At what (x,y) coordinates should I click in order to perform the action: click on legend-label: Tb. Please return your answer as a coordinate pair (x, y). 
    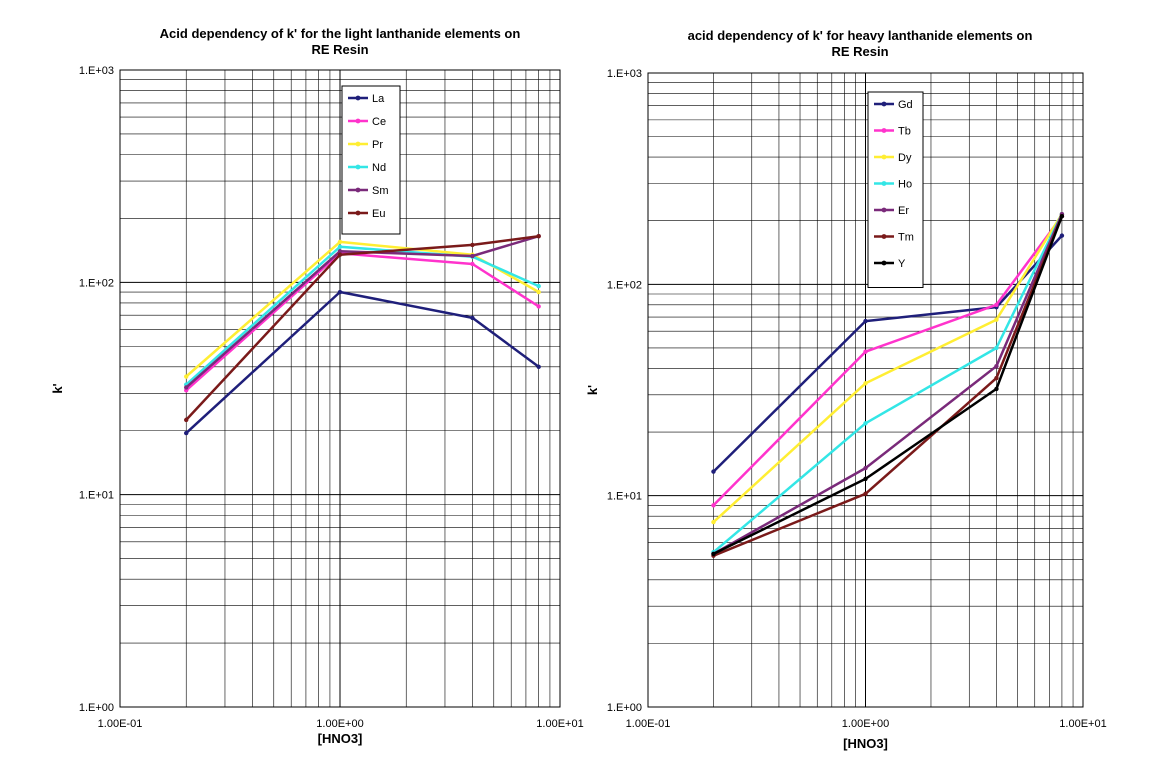
    Looking at the image, I should click on (904, 132).